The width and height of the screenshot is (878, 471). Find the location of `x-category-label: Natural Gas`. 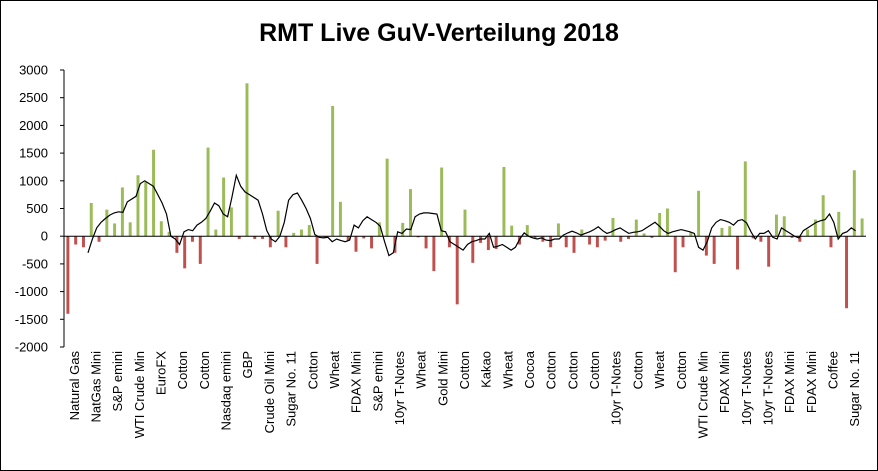

x-category-label: Natural Gas is located at coordinates (74, 386).